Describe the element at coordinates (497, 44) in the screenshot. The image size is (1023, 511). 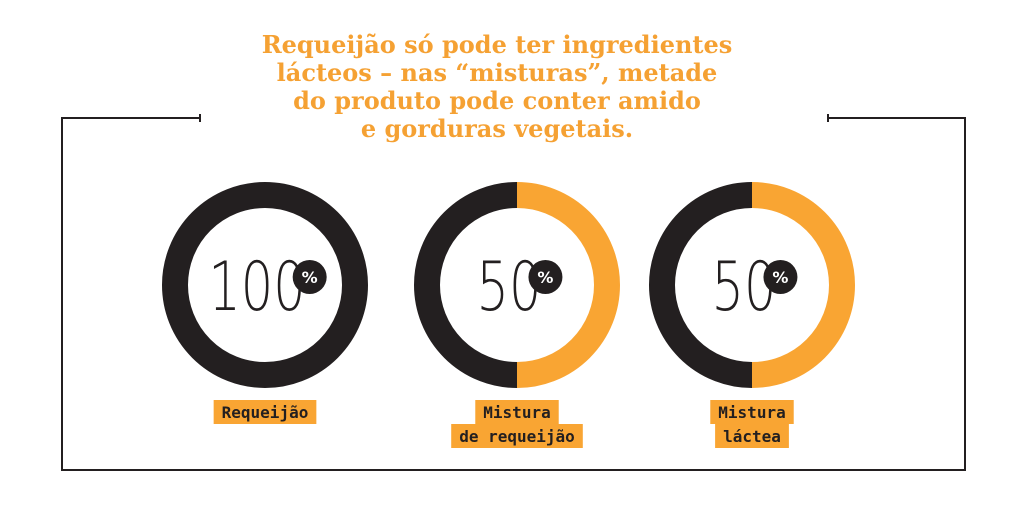
I see `title-line: Requeijão só pode ter ingredientes` at that location.